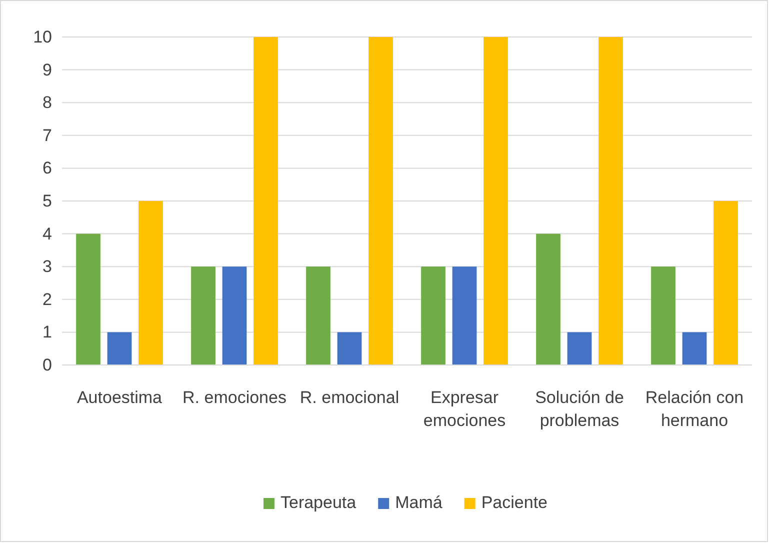  What do you see at coordinates (47, 266) in the screenshot?
I see `y-tick-label: 3` at bounding box center [47, 266].